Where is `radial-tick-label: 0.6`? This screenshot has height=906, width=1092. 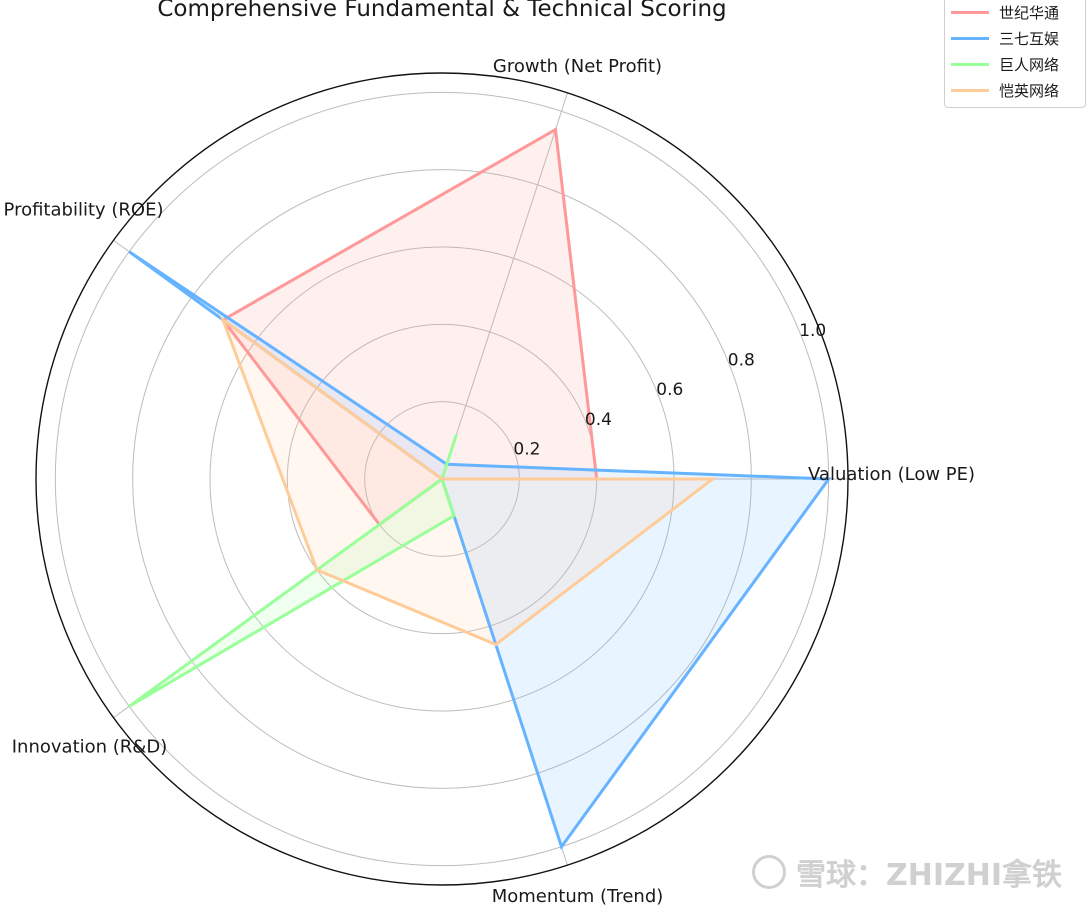
radial-tick-label: 0.6 is located at coordinates (669, 390).